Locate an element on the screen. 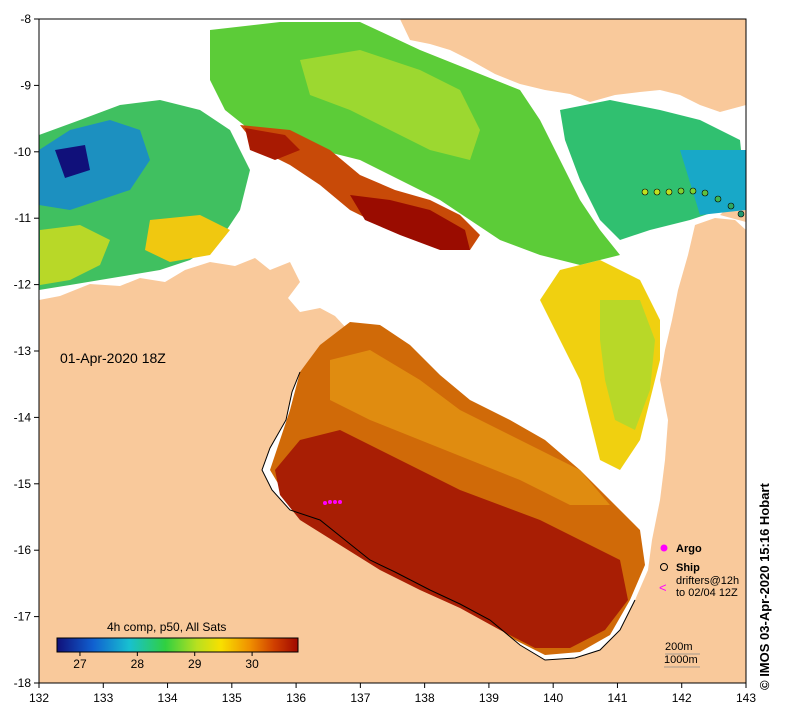 The image size is (791, 716). longitude-tick-label: 137 is located at coordinates (360, 698).